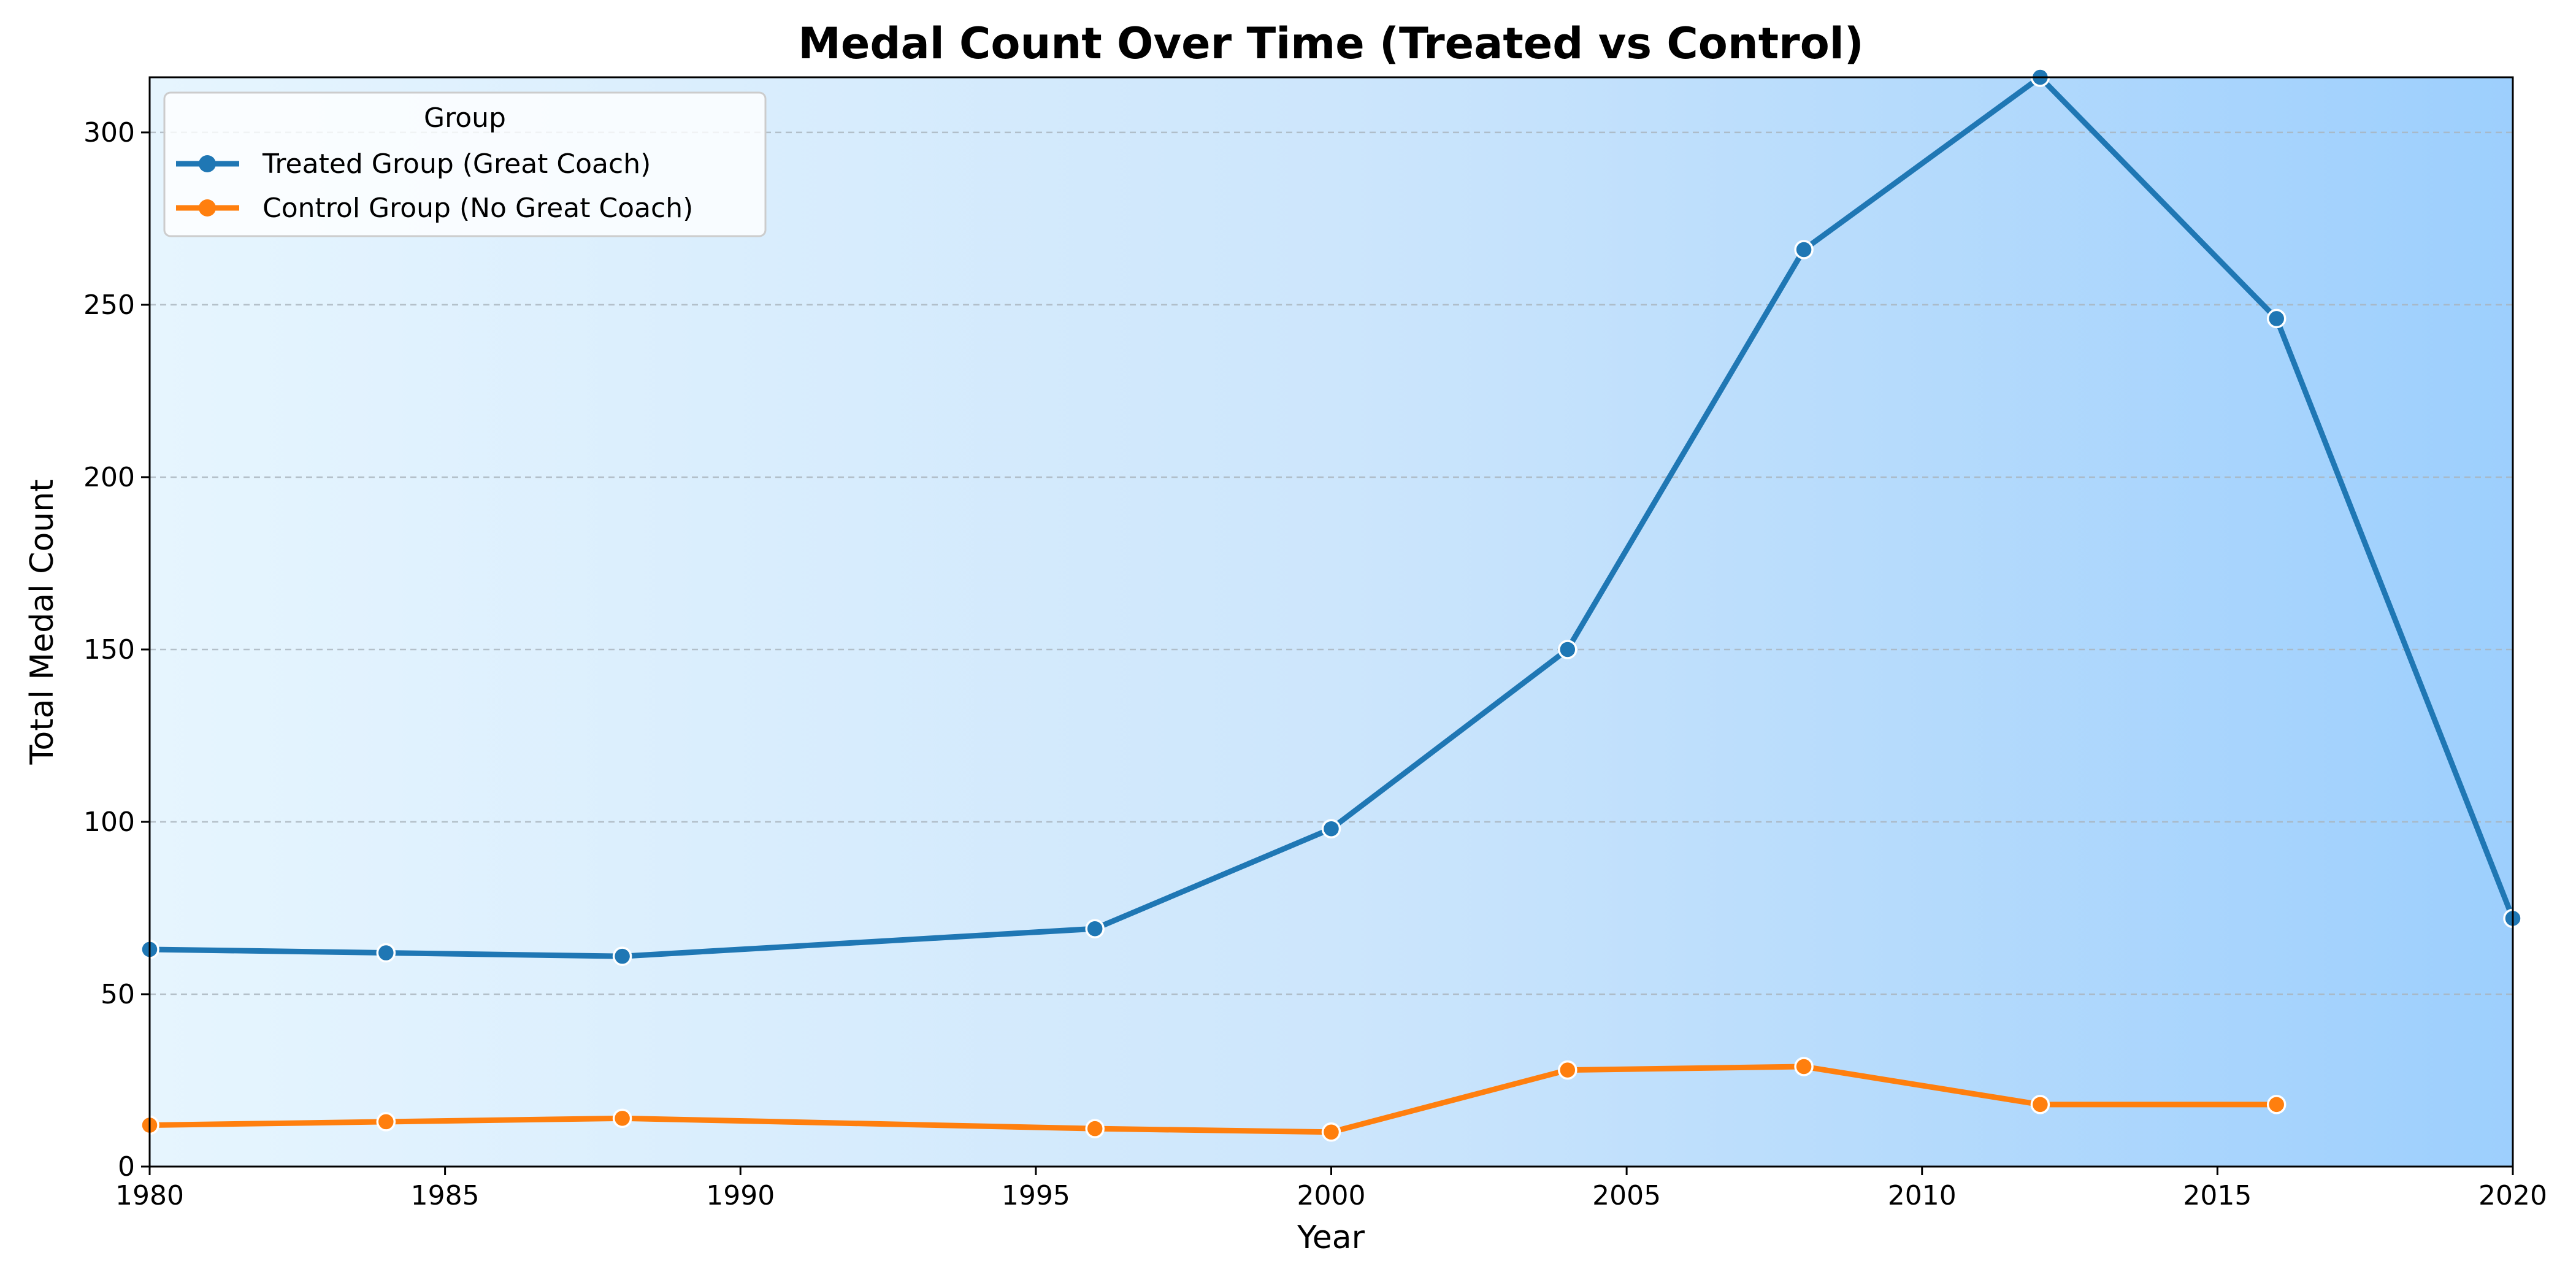 This screenshot has height=1288, width=2576. What do you see at coordinates (2217, 1195) in the screenshot?
I see `x-tick-label: 2015` at bounding box center [2217, 1195].